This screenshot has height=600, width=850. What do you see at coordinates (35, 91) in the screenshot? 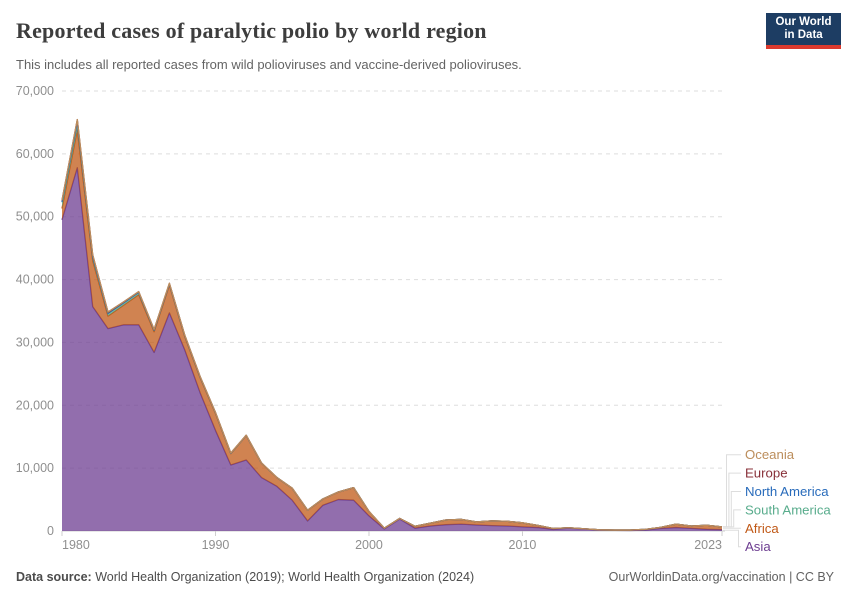
I see `y-axis-label: 70,000` at bounding box center [35, 91].